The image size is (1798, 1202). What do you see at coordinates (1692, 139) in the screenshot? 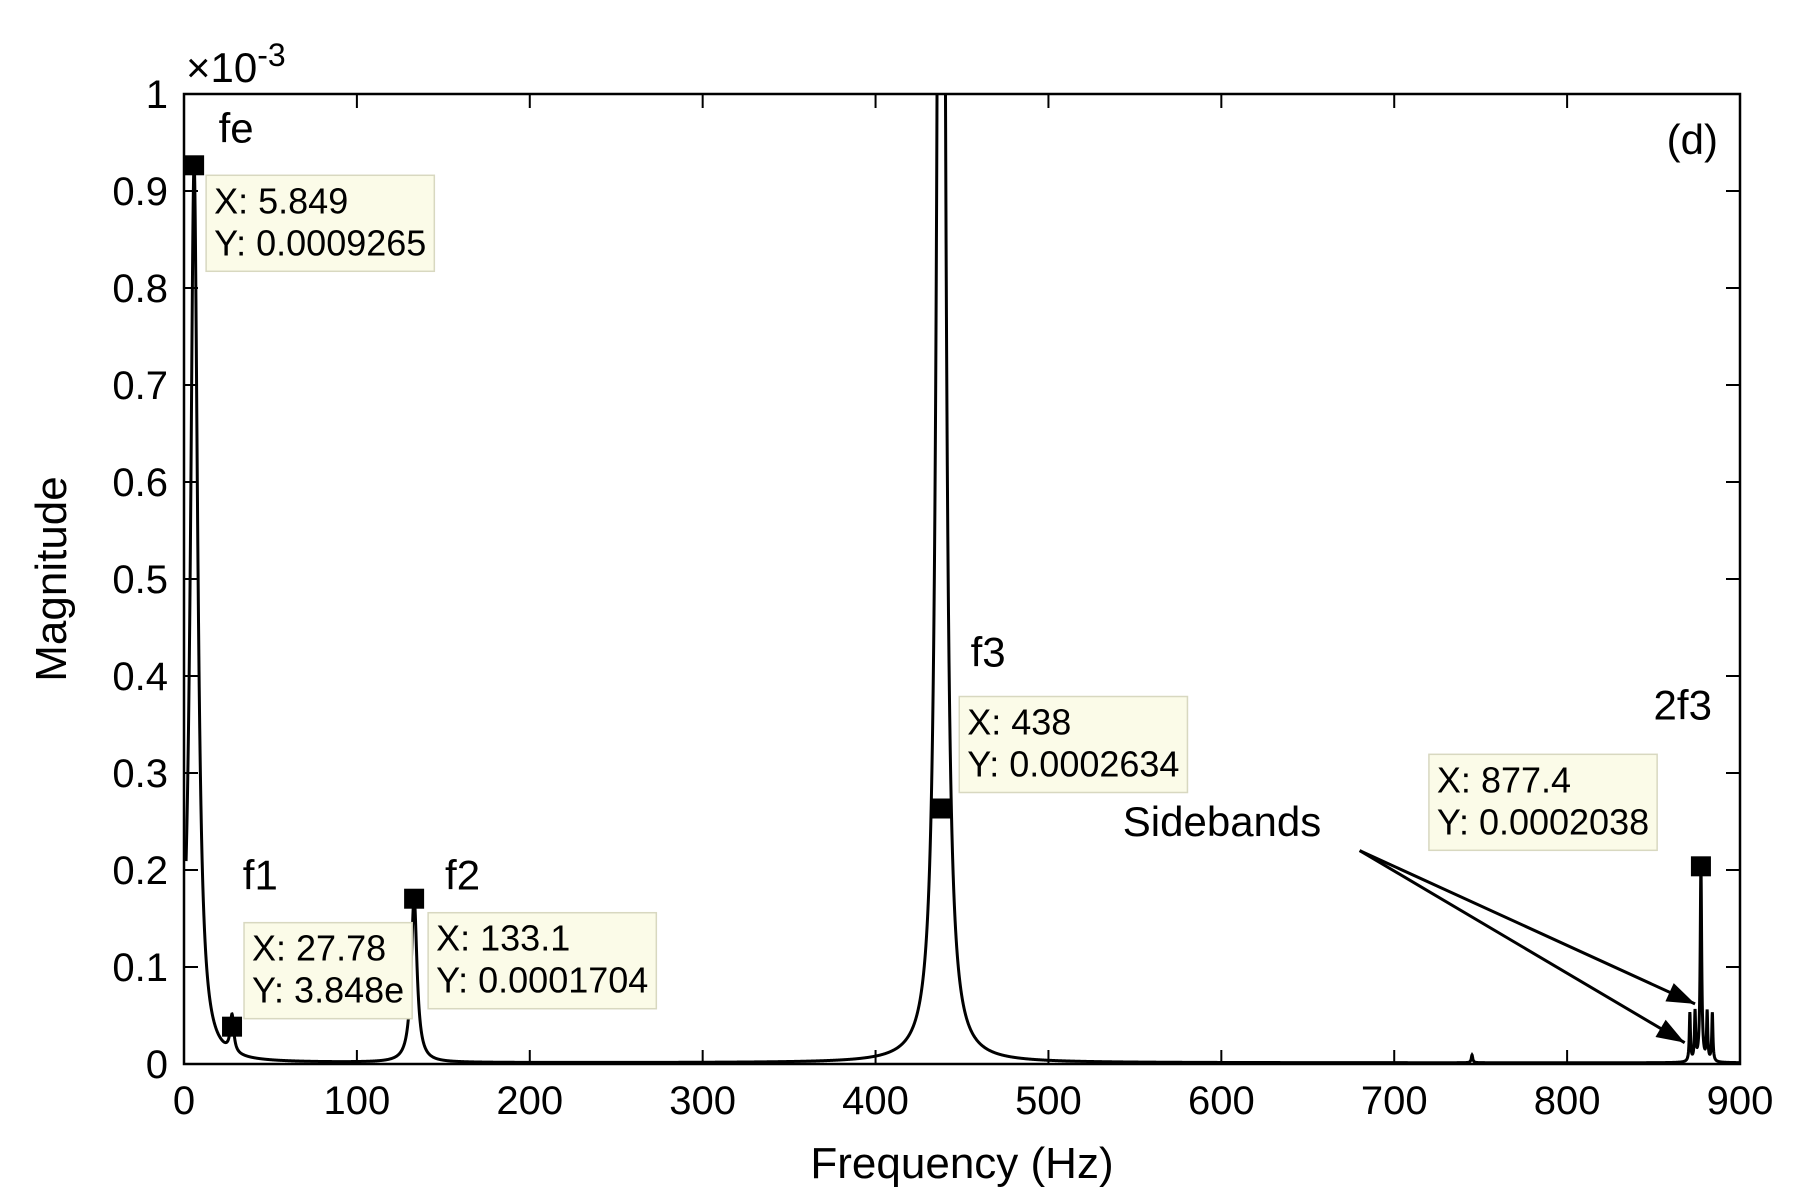
I see `panel-label: (d)` at bounding box center [1692, 139].